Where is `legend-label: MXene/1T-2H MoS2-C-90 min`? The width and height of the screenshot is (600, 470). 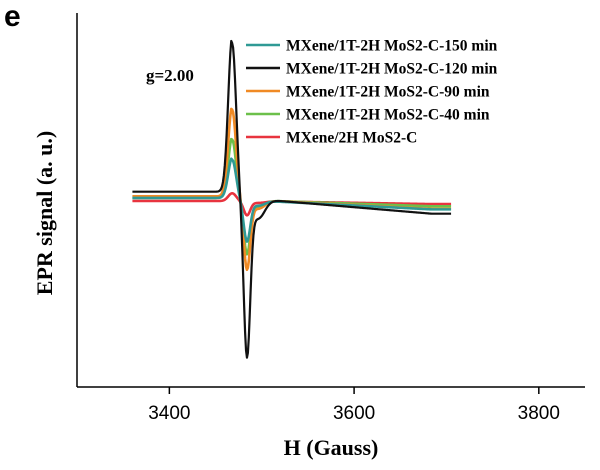
legend-label: MXene/1T-2H MoS2-C-90 min is located at coordinates (388, 92).